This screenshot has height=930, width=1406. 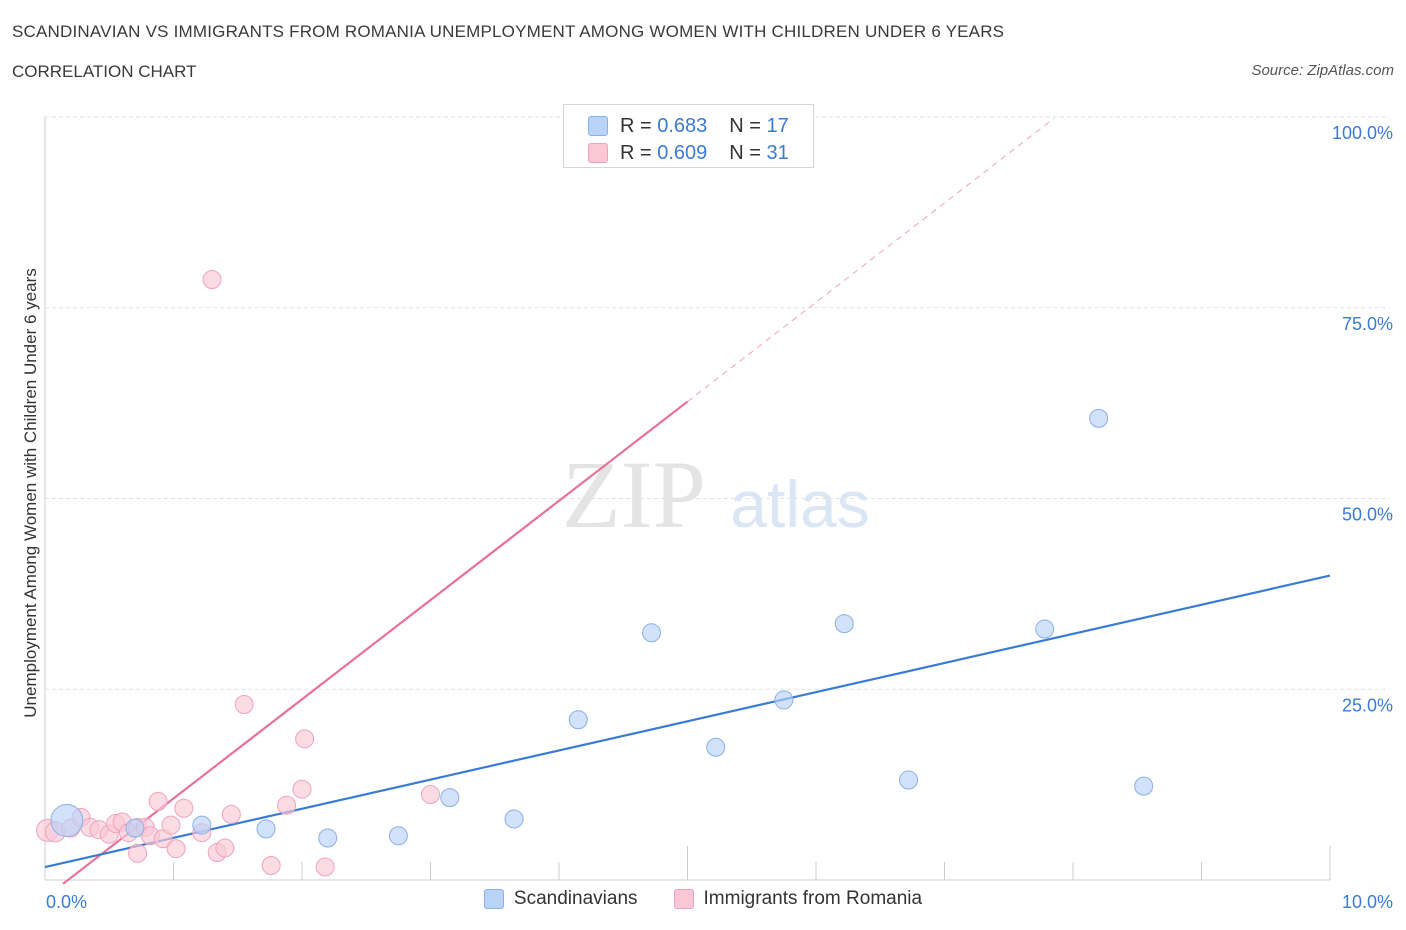 I want to click on stats-legend: R = 0.683 N = 17 R = 0.609 N = 31, so click(x=688, y=136).